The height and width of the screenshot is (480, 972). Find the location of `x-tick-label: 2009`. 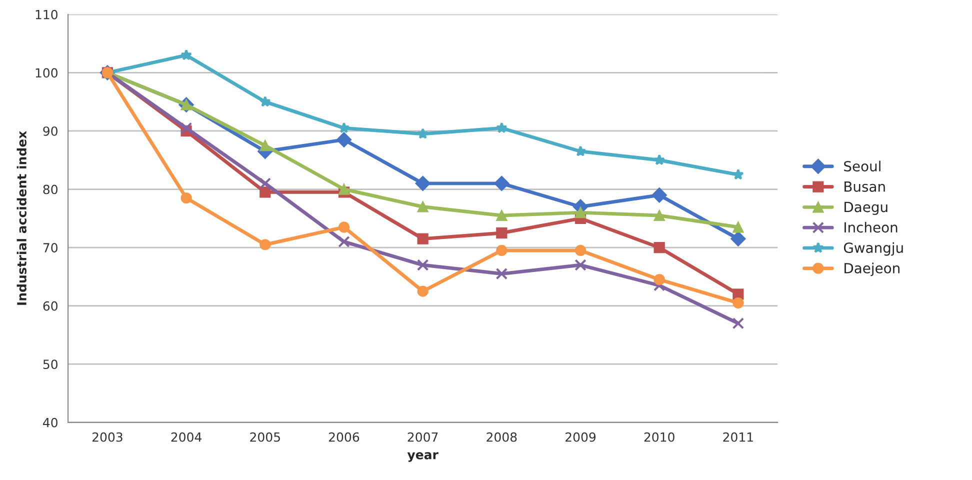

x-tick-label: 2009 is located at coordinates (581, 437).